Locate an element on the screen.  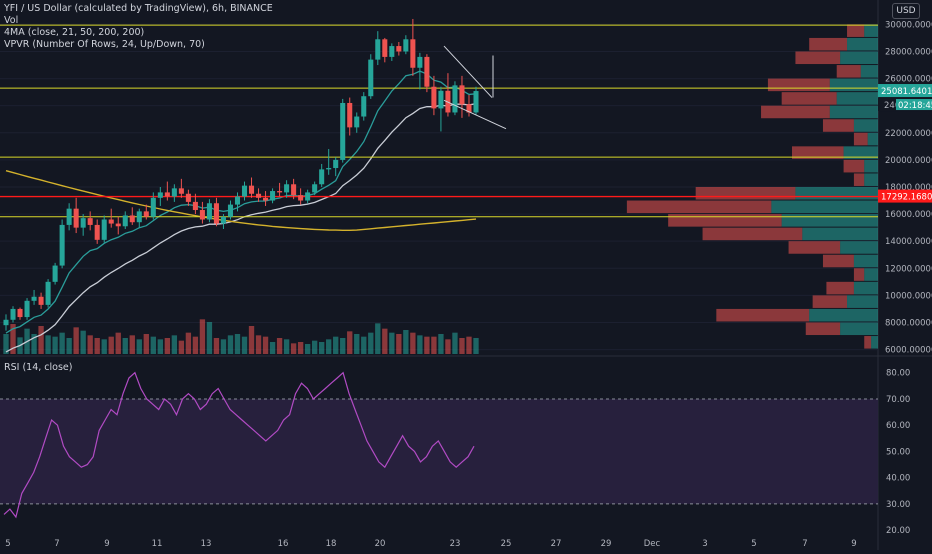
currency-button: USD is located at coordinates (906, 11).